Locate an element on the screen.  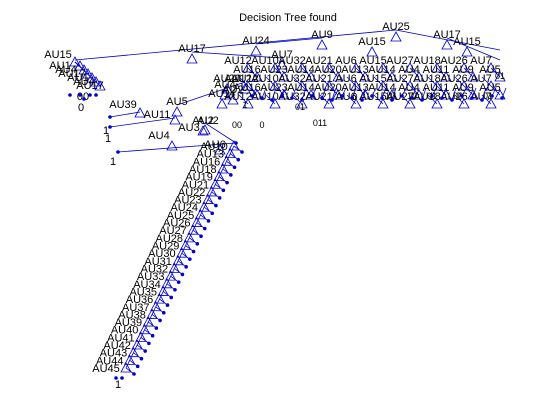
node-label: AU28 is located at coordinates (170, 239).